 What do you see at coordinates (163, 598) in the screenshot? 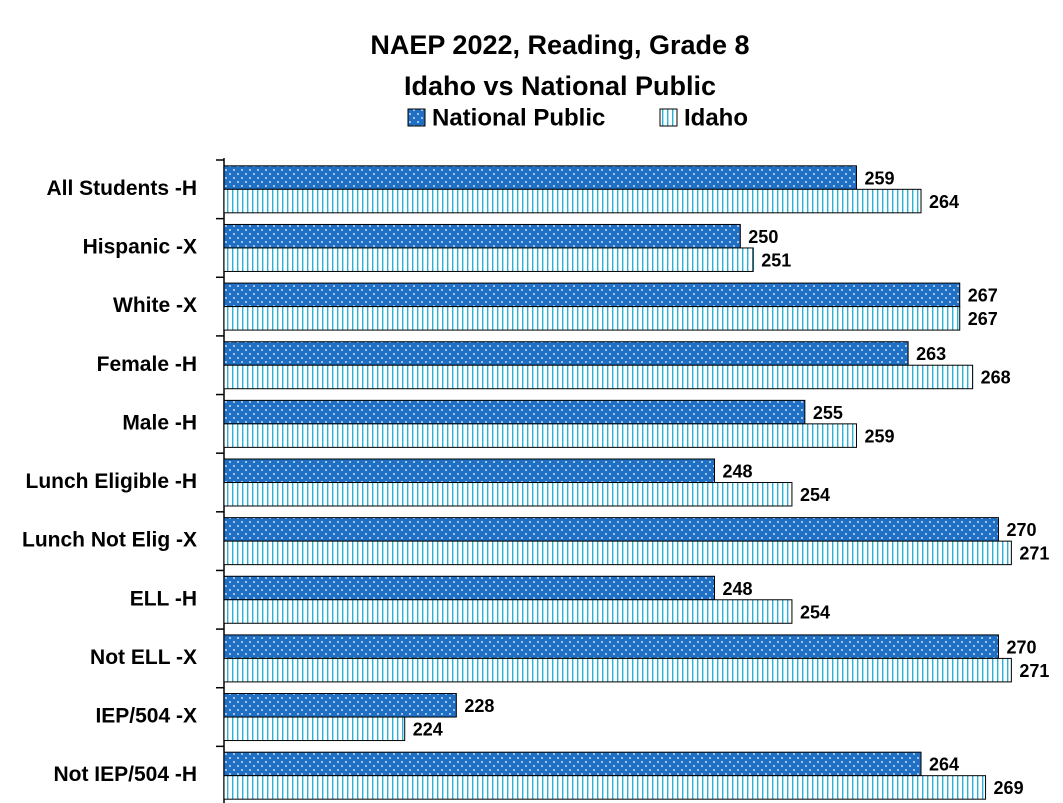
I see `category-label: ELL -H` at bounding box center [163, 598].